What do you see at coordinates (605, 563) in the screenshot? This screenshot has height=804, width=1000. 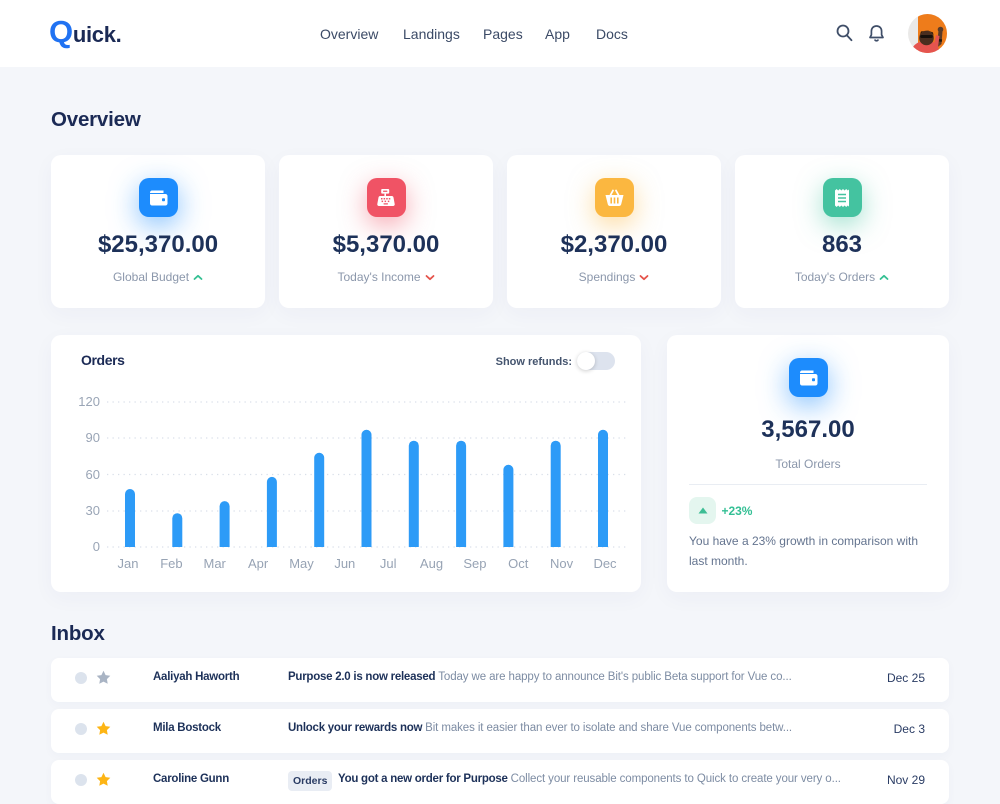 I see `svg-text: Dec` at bounding box center [605, 563].